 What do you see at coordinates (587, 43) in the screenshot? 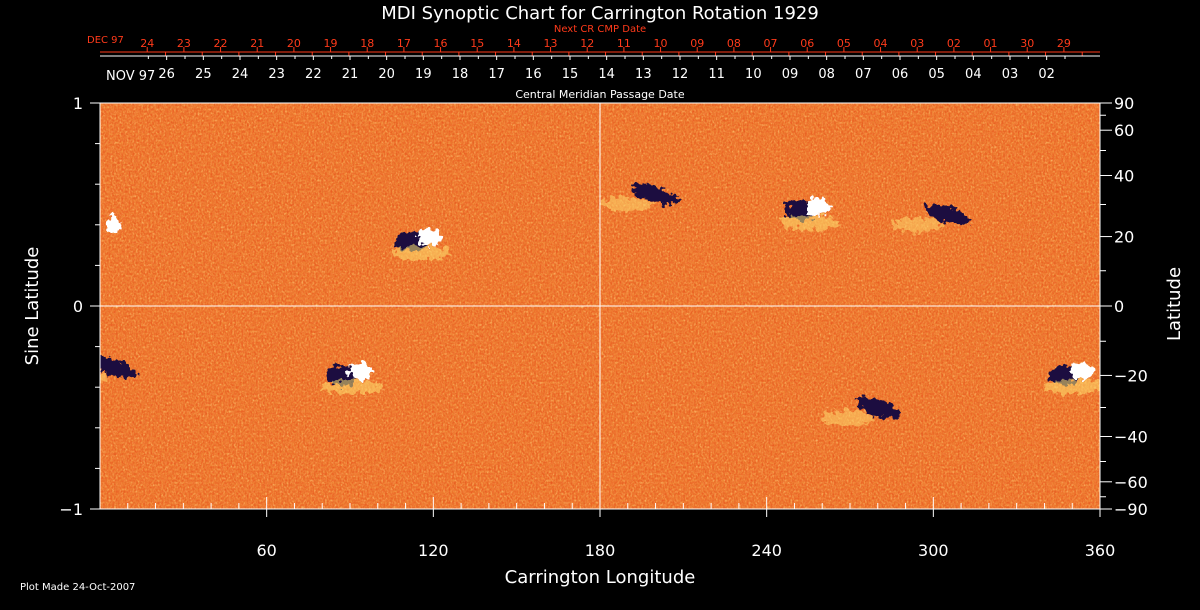
I see `next-cr-date-label: 12` at bounding box center [587, 43].